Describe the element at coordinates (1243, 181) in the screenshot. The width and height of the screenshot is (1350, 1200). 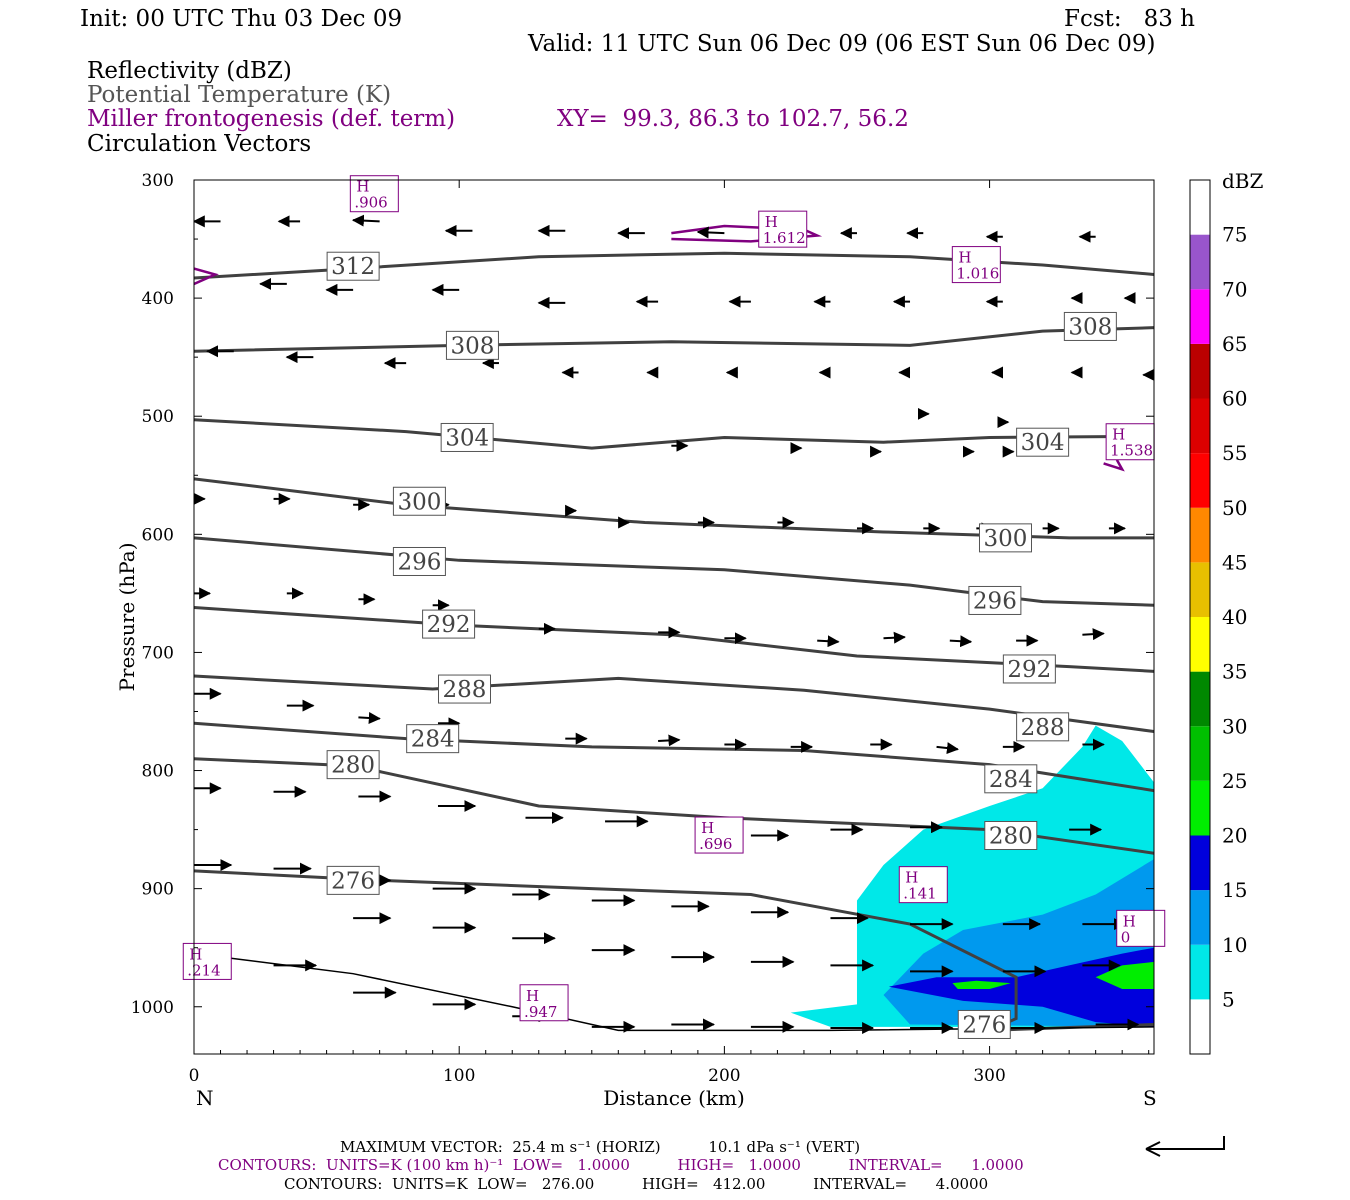
I see `colorbar-title: dBZ` at that location.